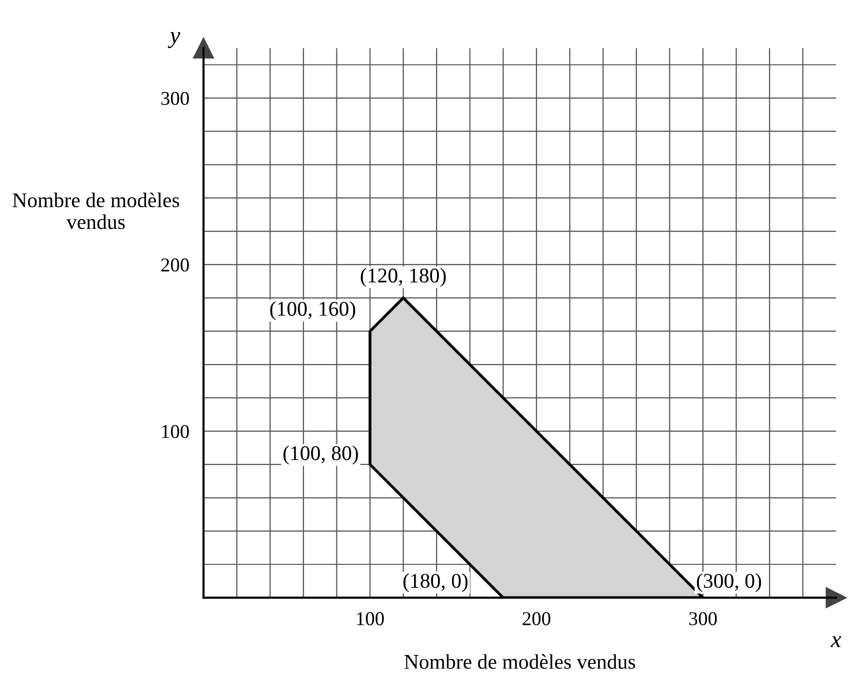  Describe the element at coordinates (175, 98) in the screenshot. I see `y-tick-label: 300` at that location.